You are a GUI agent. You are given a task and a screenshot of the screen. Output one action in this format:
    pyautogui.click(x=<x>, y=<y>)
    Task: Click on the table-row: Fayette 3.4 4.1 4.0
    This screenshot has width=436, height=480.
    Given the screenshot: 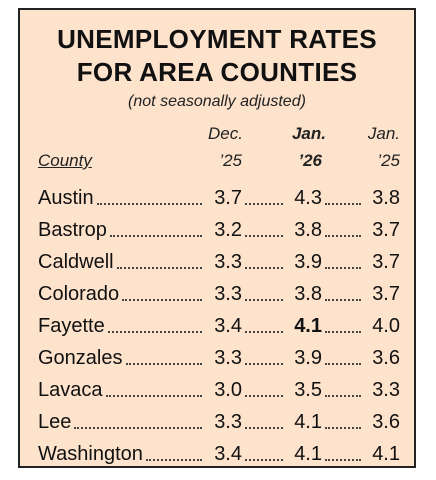 What is the action you would take?
    pyautogui.click(x=219, y=322)
    